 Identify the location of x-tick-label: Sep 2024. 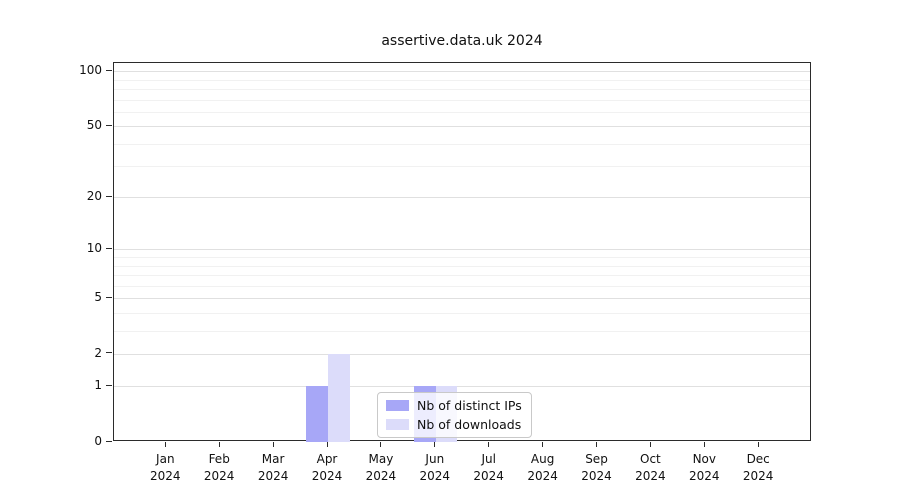
(596, 467).